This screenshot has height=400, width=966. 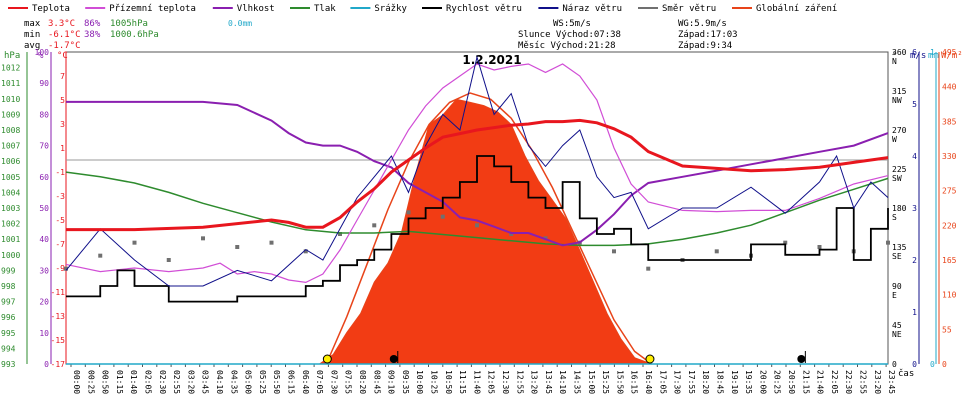 I want to click on legend-label: Srážky, so click(x=390, y=9).